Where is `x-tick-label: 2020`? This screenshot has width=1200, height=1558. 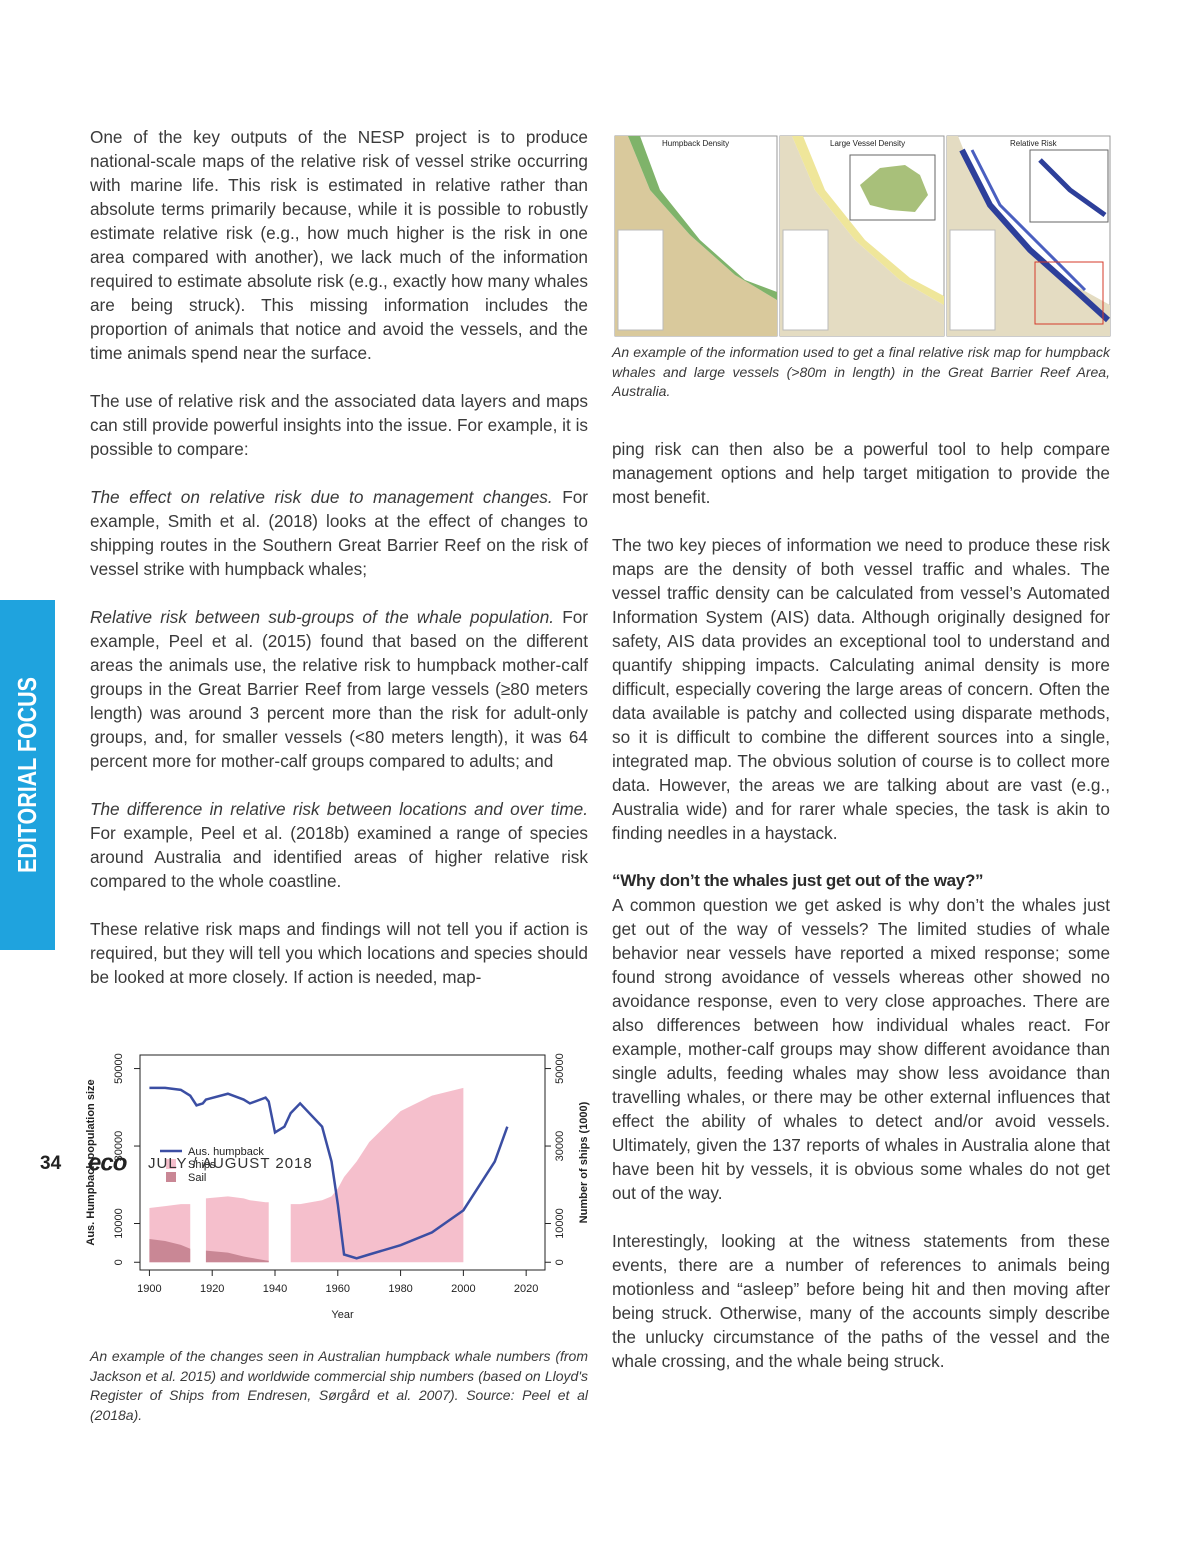 x-tick-label: 2020 is located at coordinates (526, 1289).